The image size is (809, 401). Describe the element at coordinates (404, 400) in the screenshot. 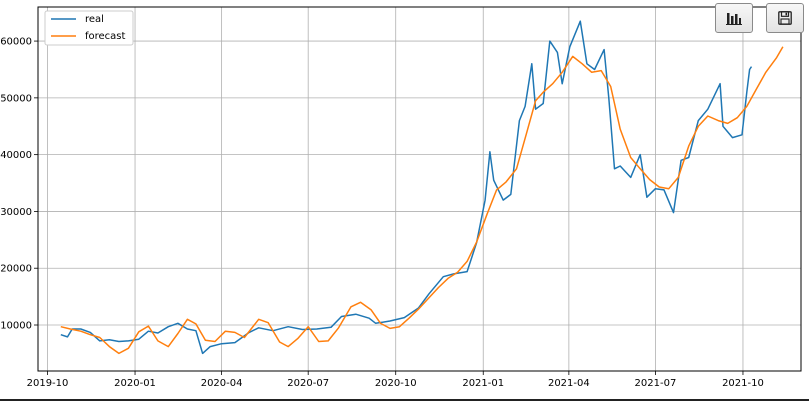

I see `window-bottom-edge` at that location.